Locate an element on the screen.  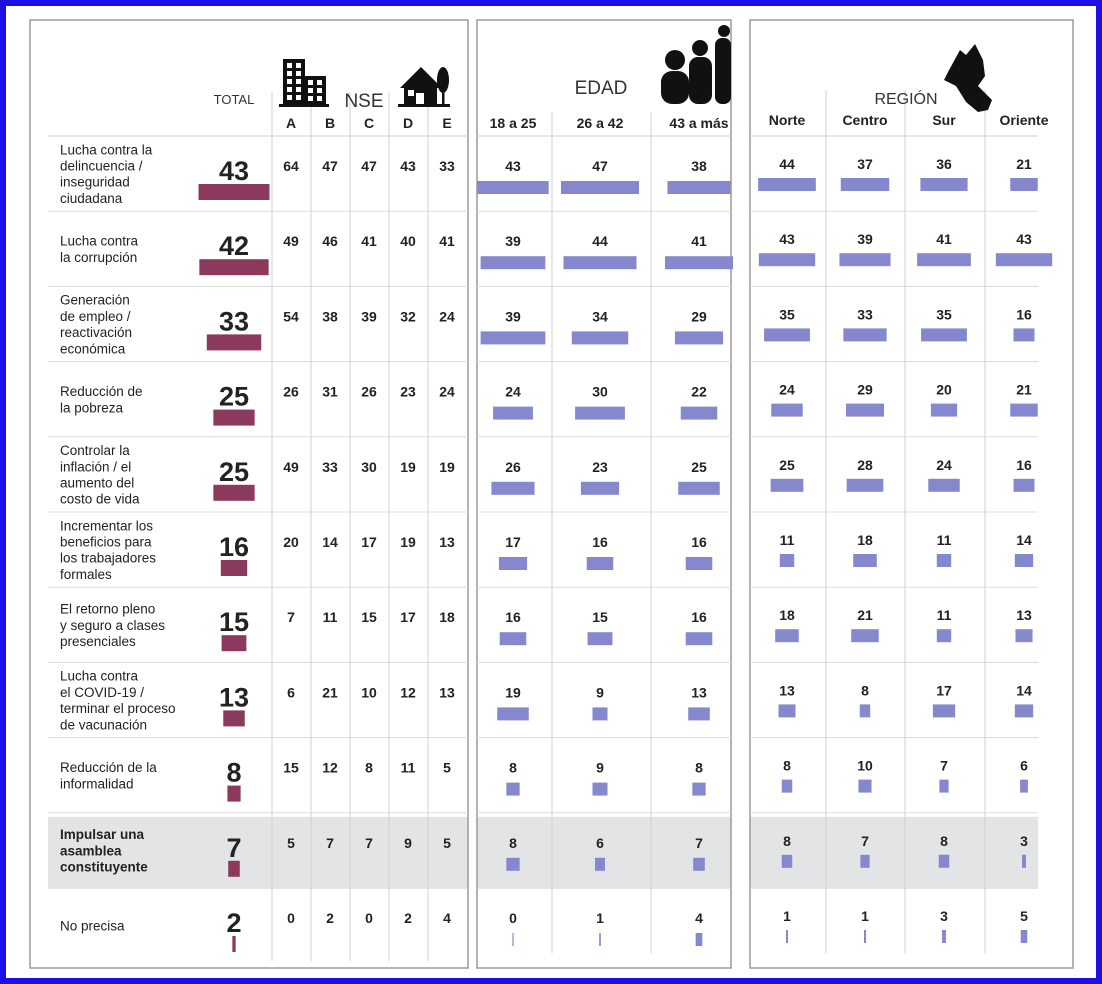
nse-value: 14 is located at coordinates (330, 542).